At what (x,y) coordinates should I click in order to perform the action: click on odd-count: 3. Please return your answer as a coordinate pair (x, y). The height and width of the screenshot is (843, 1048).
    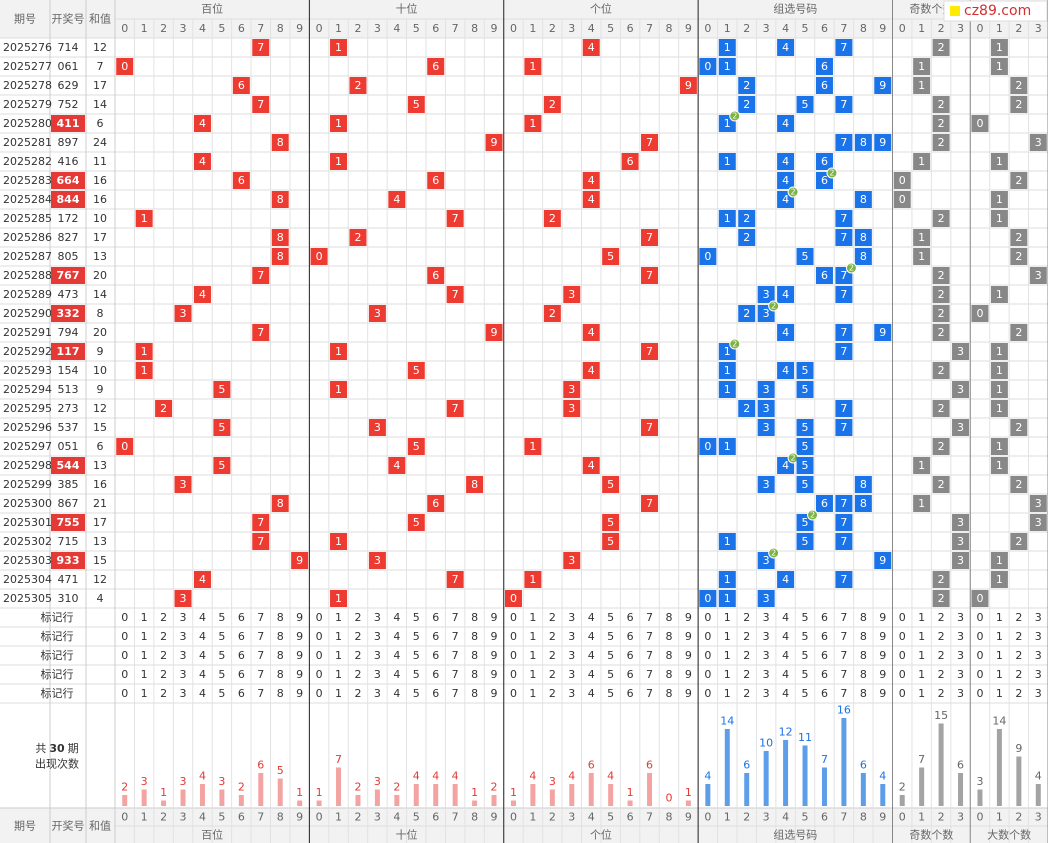
    Looking at the image, I should click on (960, 427).